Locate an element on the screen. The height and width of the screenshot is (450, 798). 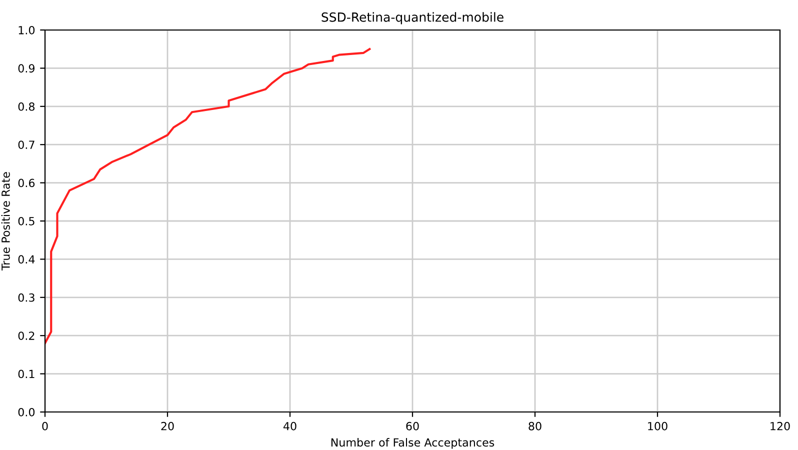
y-tick-label: 1.0 is located at coordinates (26, 30).